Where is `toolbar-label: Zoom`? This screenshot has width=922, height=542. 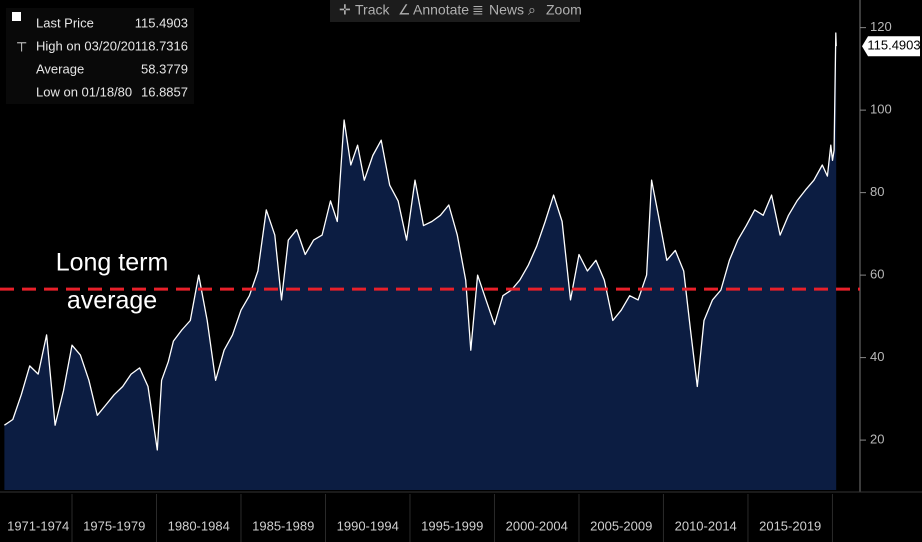 toolbar-label: Zoom is located at coordinates (564, 10).